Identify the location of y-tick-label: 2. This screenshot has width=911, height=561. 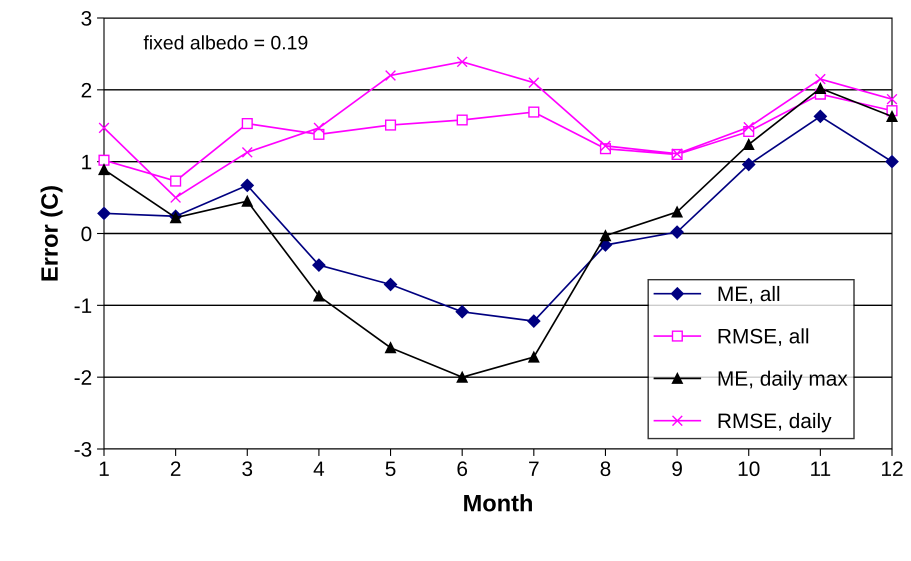
(87, 90).